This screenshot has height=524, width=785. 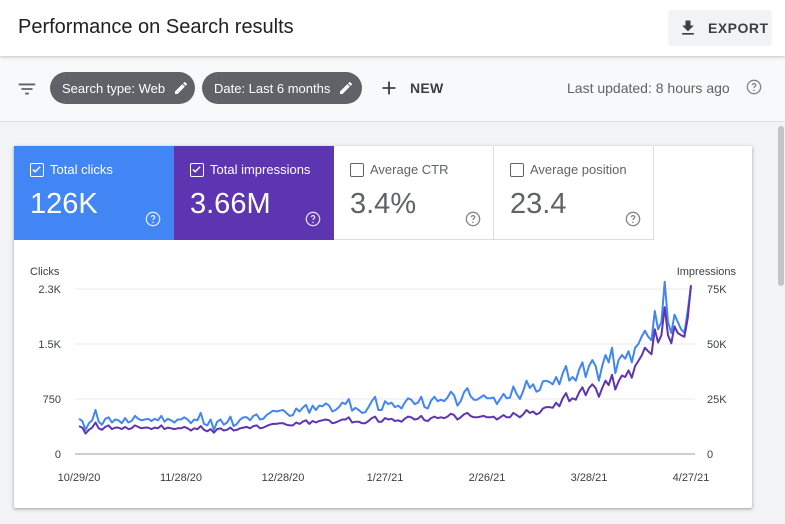 I want to click on x-tick-label: 10/29/20, so click(x=79, y=478).